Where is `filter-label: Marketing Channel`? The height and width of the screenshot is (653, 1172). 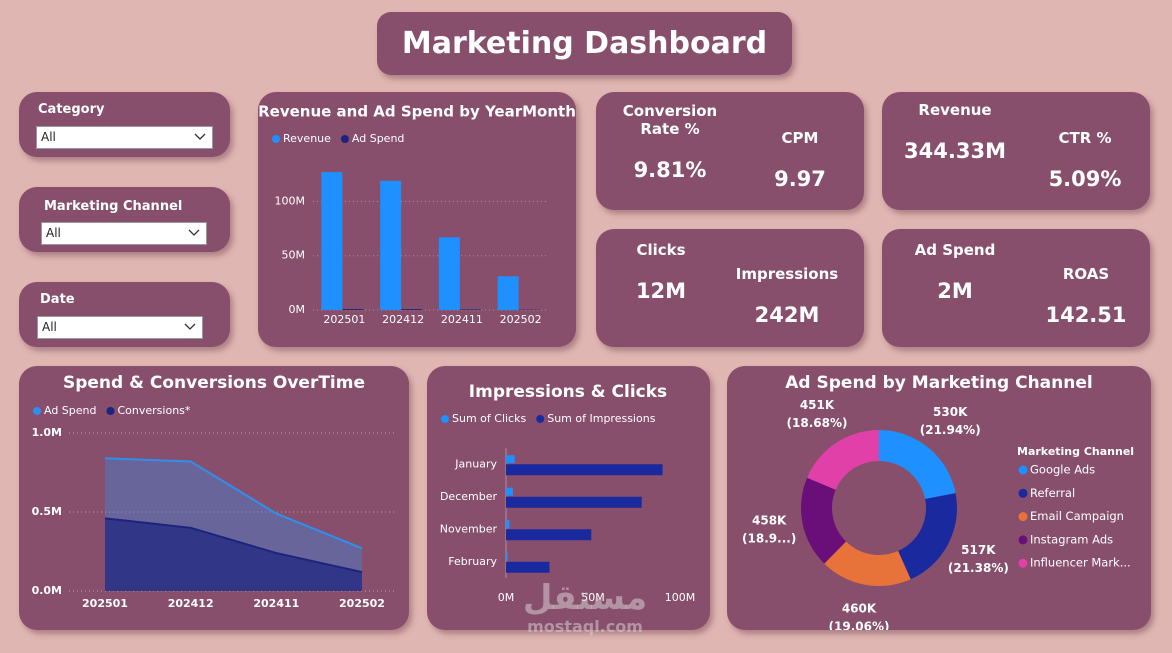
filter-label: Marketing Channel is located at coordinates (113, 206).